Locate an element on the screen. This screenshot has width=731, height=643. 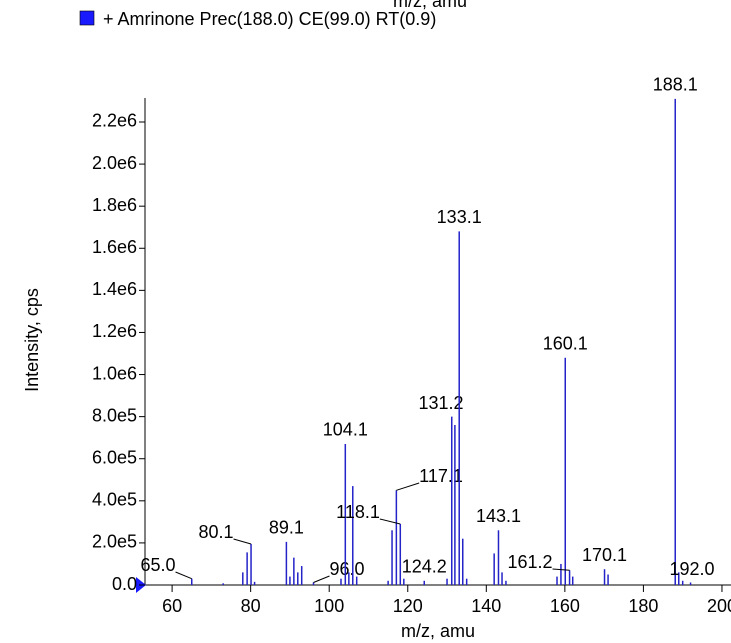
peak-label: 143.1 is located at coordinates (498, 516).